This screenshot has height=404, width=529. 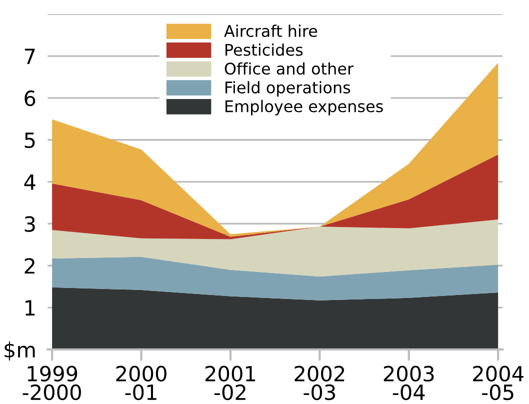 What do you see at coordinates (319, 383) in the screenshot?
I see `x-tick-label: 2002 -03` at bounding box center [319, 383].